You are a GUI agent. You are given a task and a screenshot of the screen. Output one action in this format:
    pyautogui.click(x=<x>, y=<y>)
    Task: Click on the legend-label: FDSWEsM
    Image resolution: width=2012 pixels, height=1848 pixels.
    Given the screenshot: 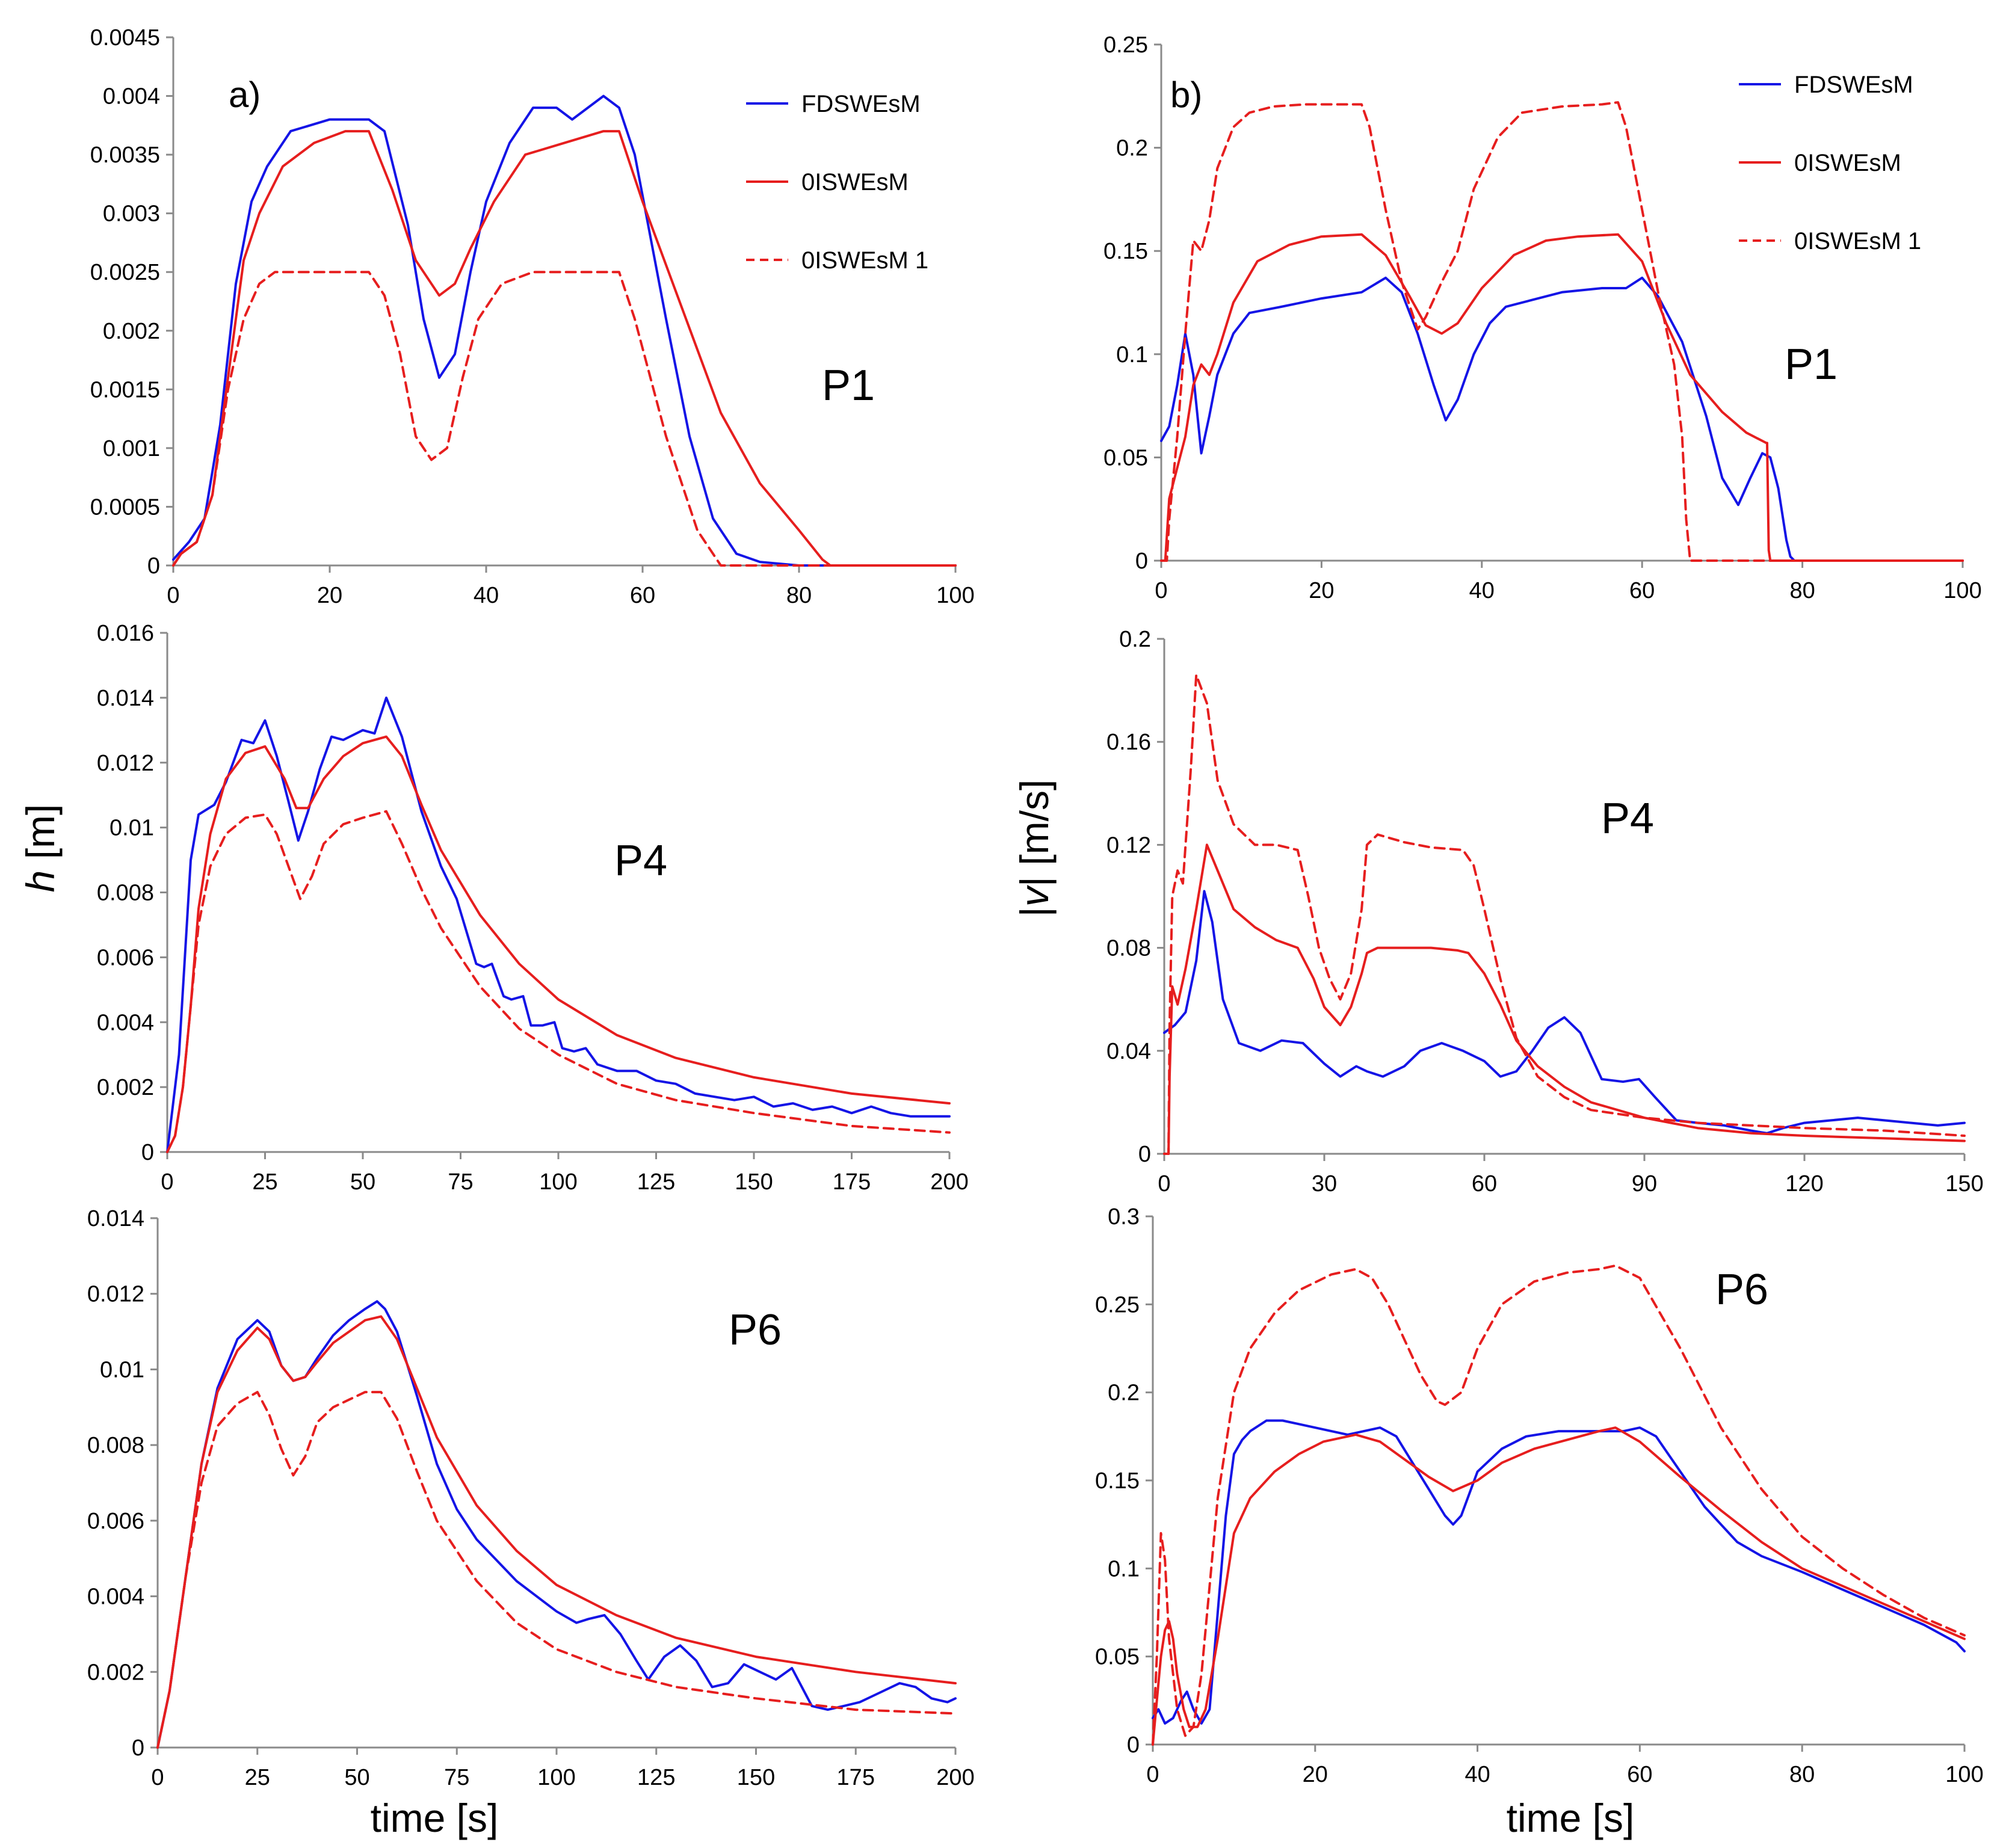 What is the action you would take?
    pyautogui.click(x=1853, y=85)
    